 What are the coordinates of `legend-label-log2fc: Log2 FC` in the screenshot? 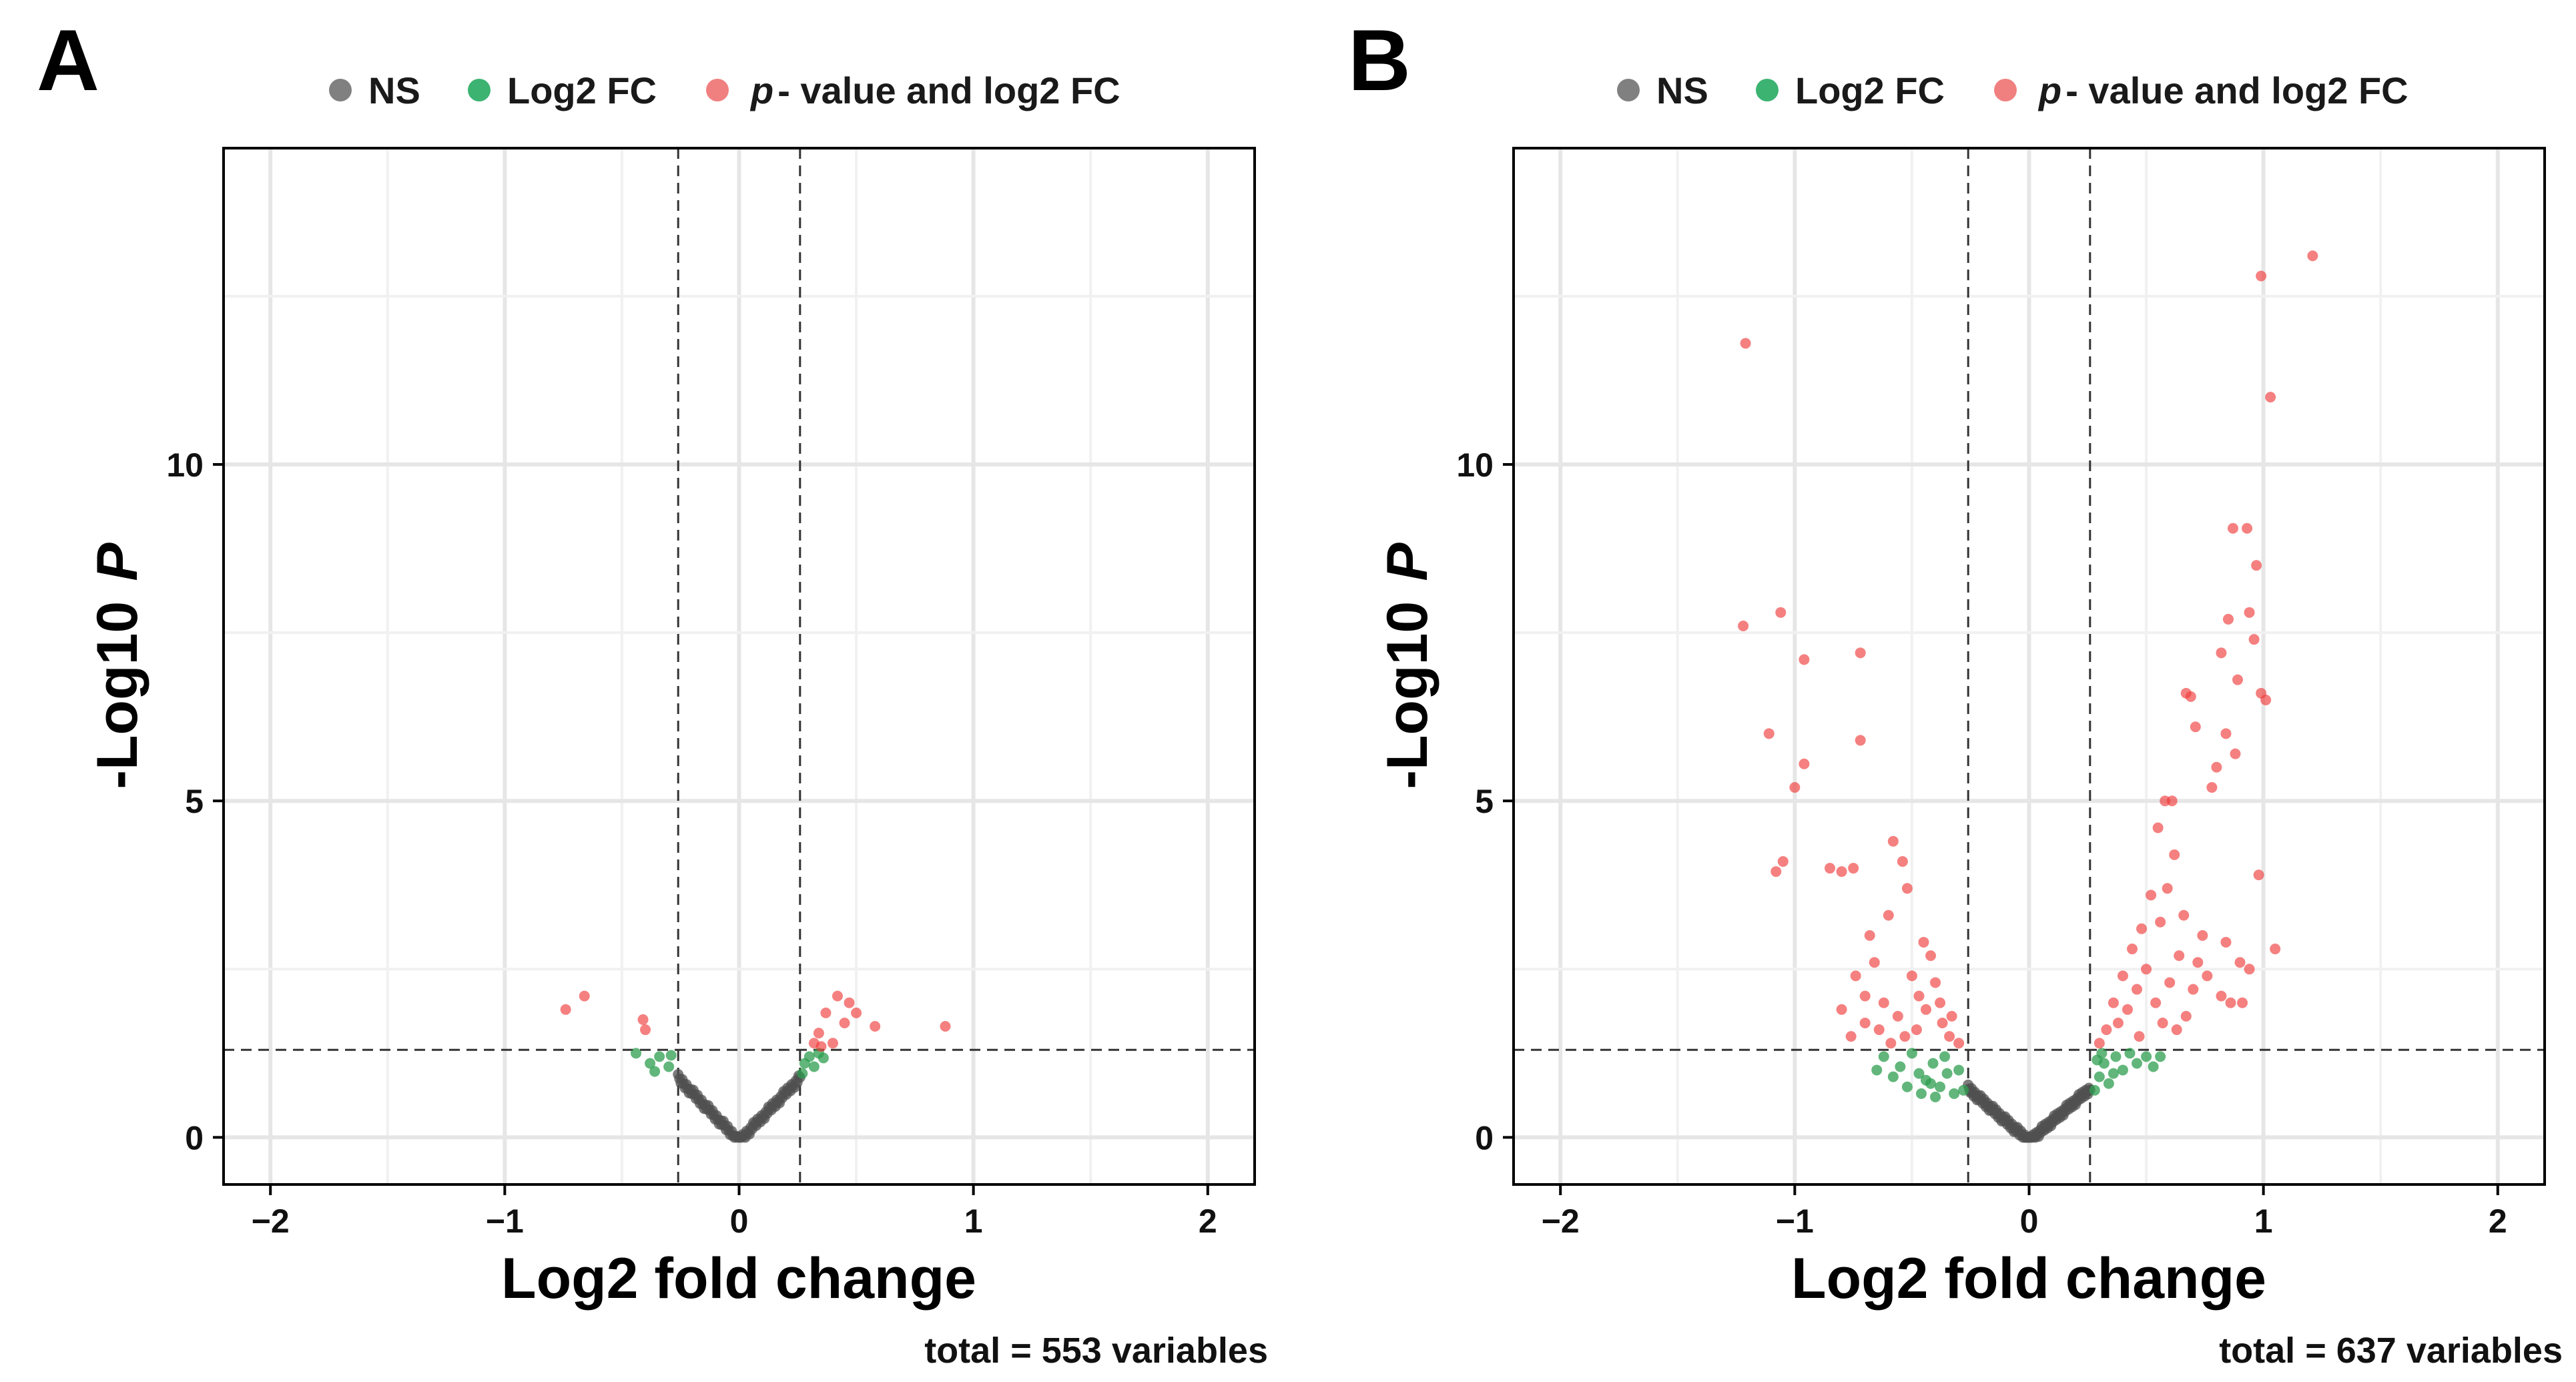 It's located at (582, 90).